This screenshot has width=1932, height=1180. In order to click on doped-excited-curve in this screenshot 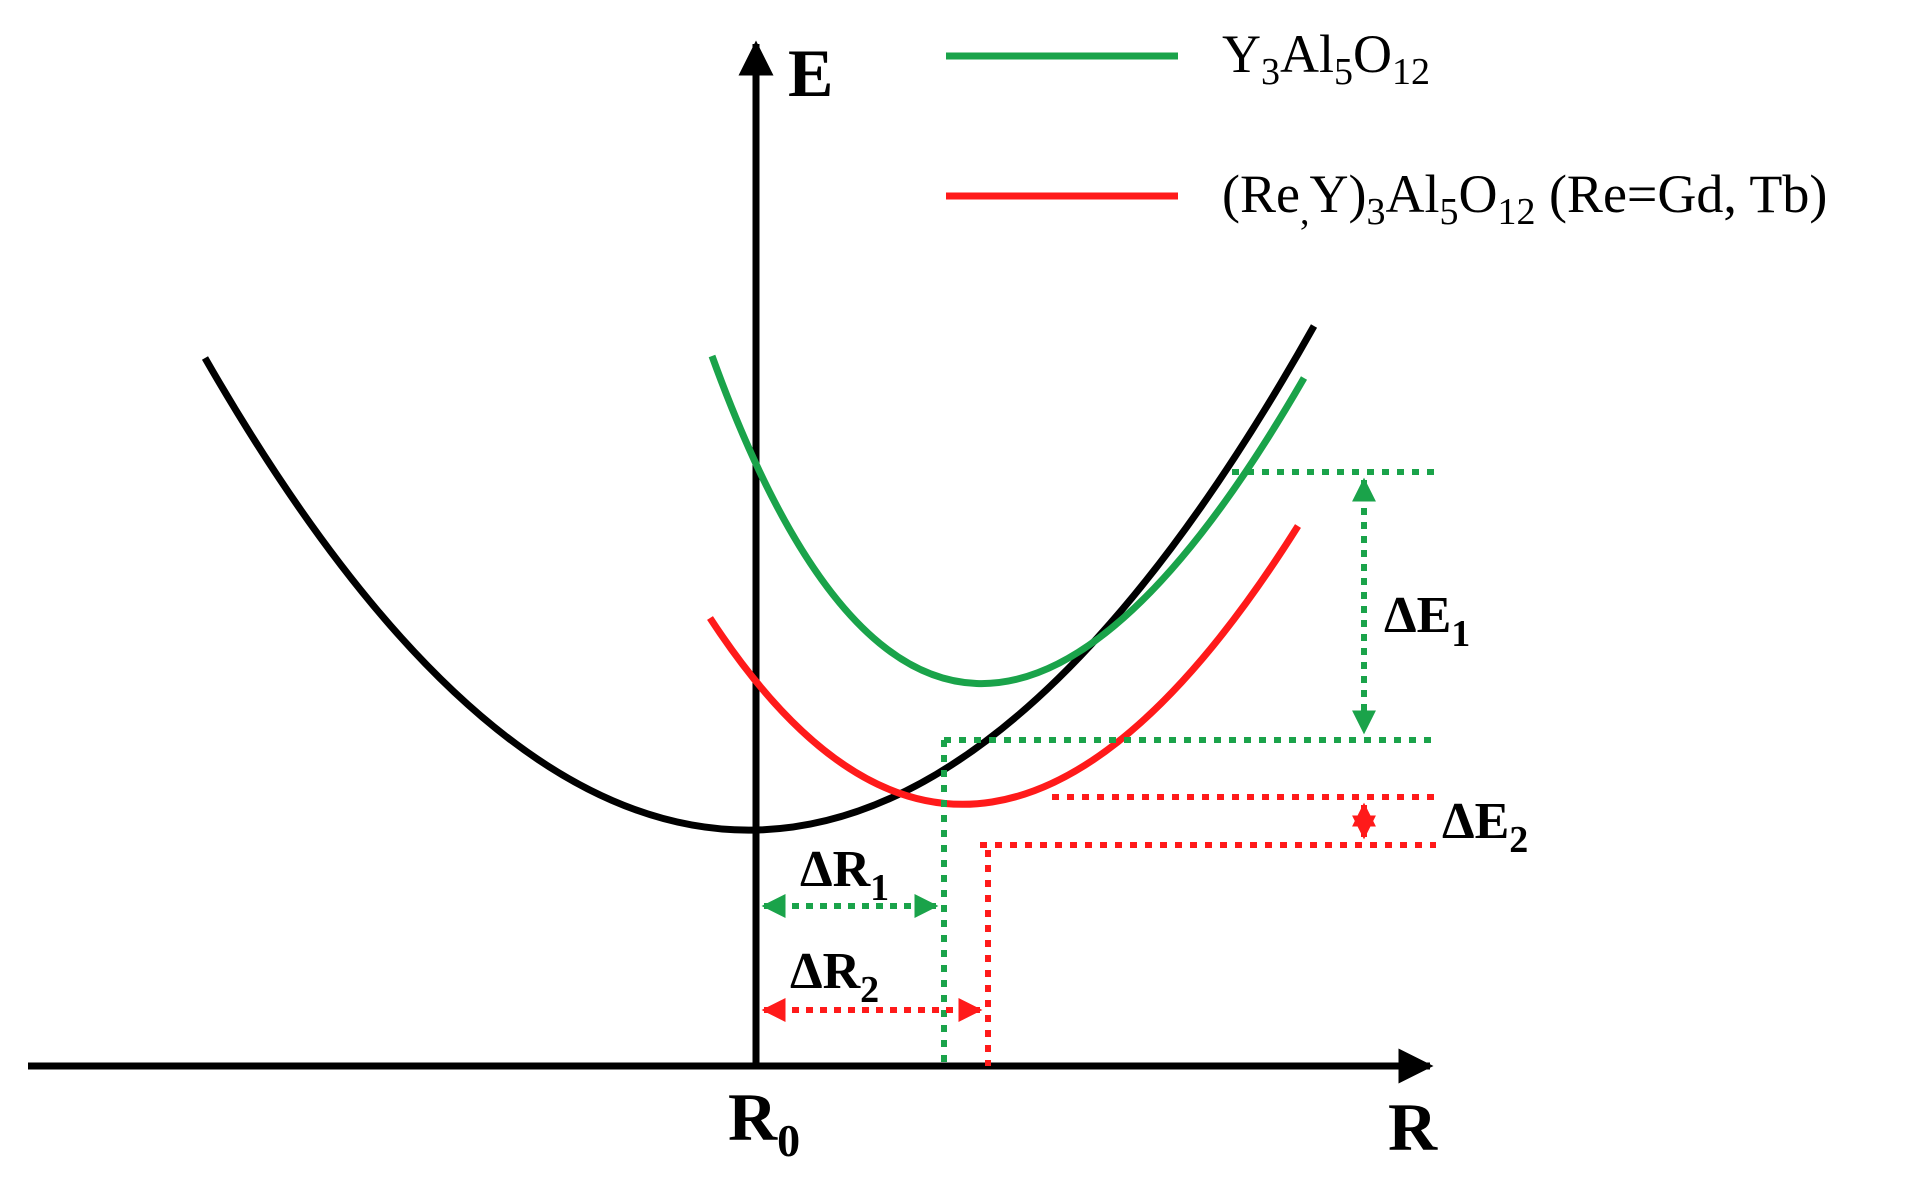, I will do `click(1004, 666)`.